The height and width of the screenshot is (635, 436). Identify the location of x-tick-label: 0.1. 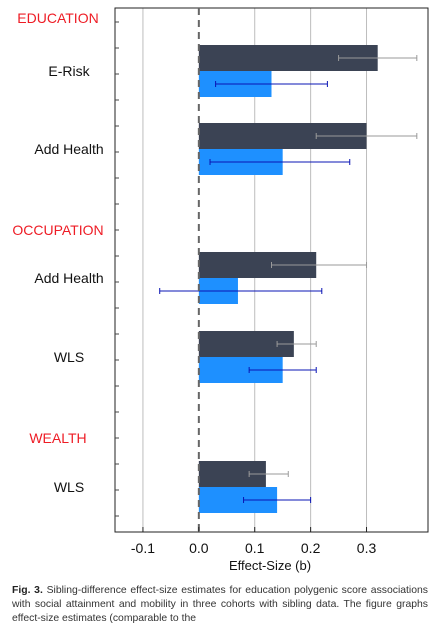
(255, 548).